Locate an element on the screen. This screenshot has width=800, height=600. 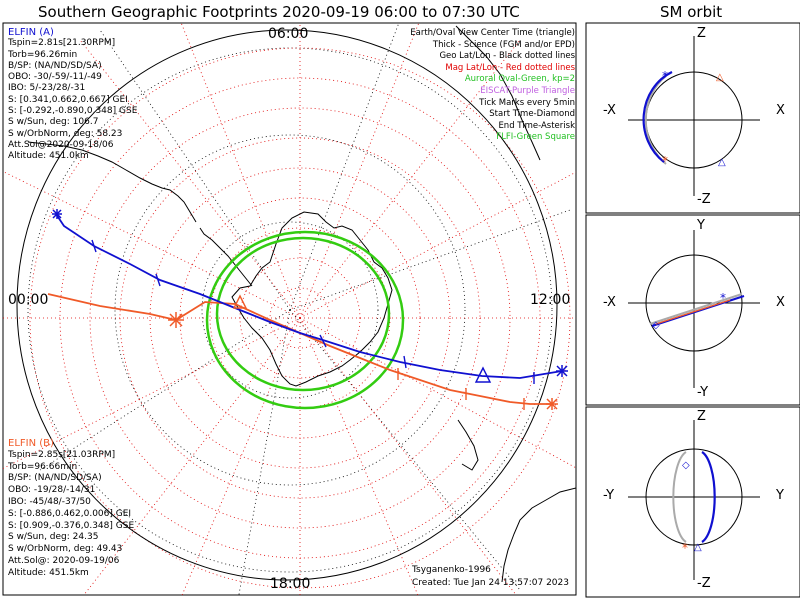
legend-item: Geo Lat/Lon - Black dotted lines is located at coordinates (507, 56).